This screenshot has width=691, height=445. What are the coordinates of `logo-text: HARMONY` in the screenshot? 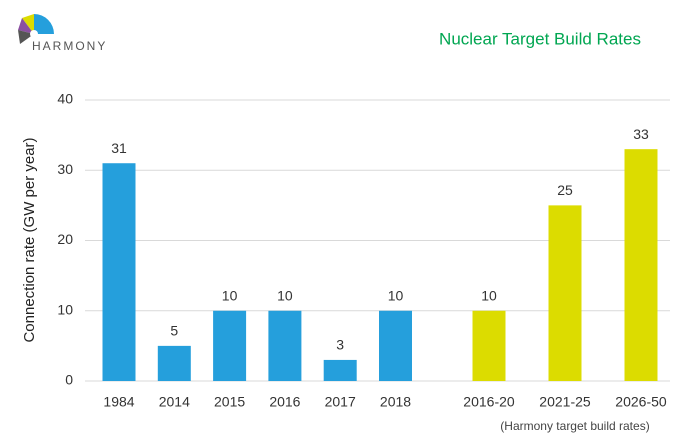 It's located at (69, 46).